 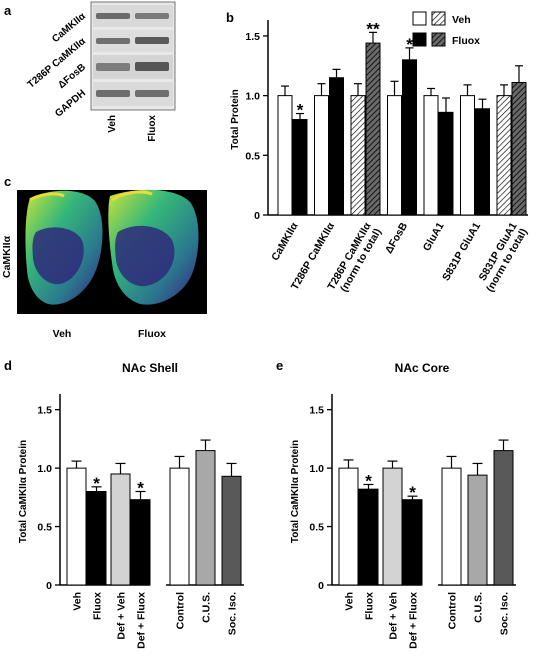 I want to click on legend-label-veh: Veh, so click(x=461, y=20).